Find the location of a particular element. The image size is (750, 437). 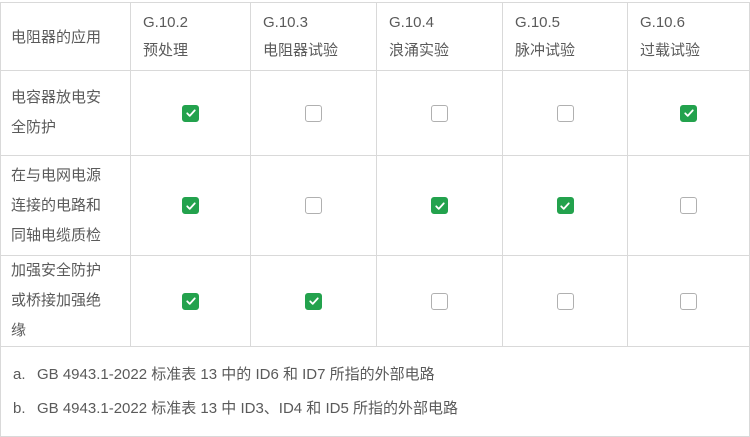

row-label: 在与电网电源连接的电路和同轴电缆质检 is located at coordinates (65, 205).